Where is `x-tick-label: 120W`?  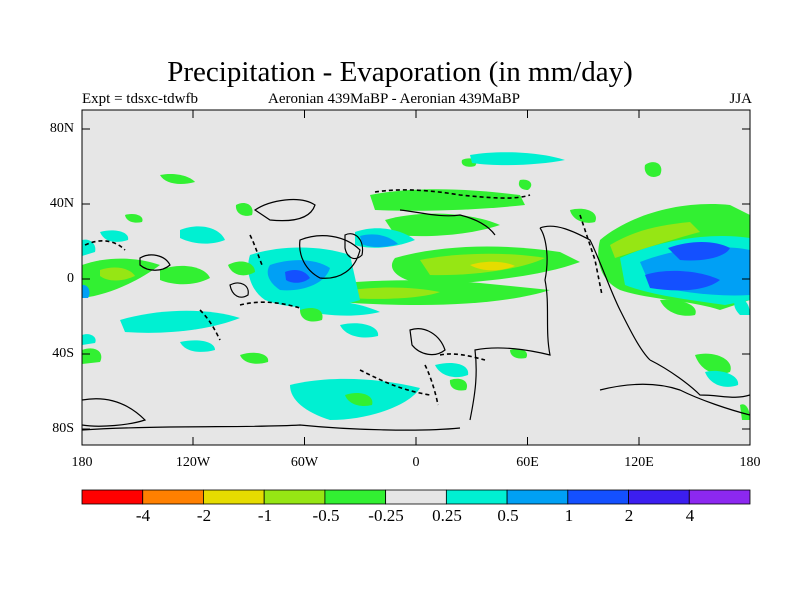 x-tick-label: 120W is located at coordinates (193, 462).